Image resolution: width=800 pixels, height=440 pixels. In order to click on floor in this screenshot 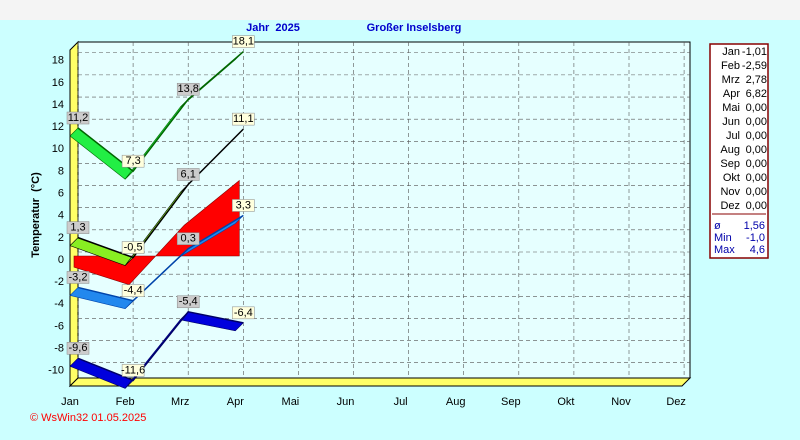, I will do `click(380, 382)`.